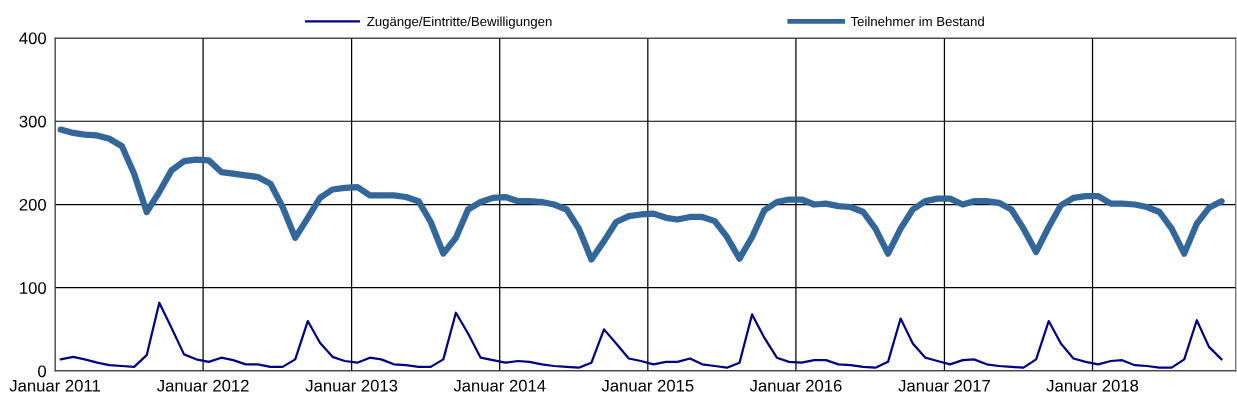  Describe the element at coordinates (33, 121) in the screenshot. I see `y-tick-label: 300` at that location.